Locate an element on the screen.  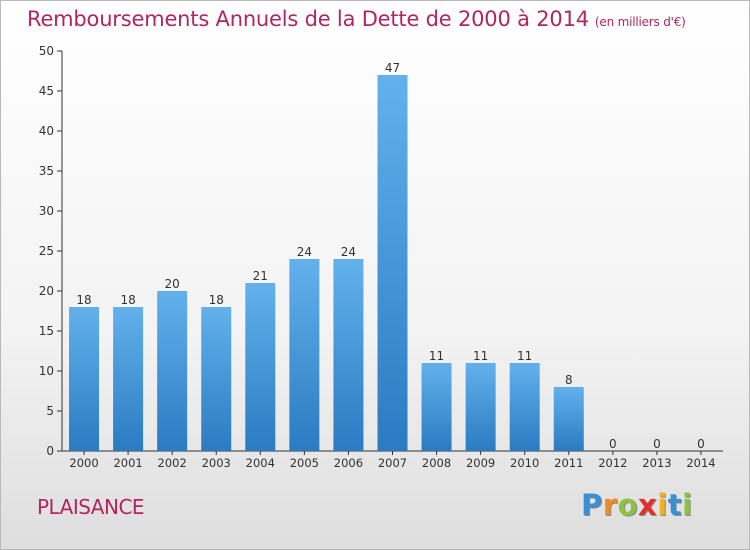
y-tick-label: 40 is located at coordinates (46, 131).